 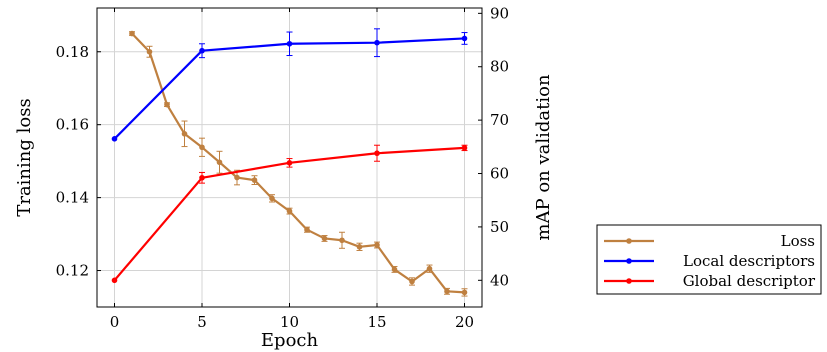 What do you see at coordinates (72, 52) in the screenshot?
I see `tick-label-y-left: 0.18` at bounding box center [72, 52].